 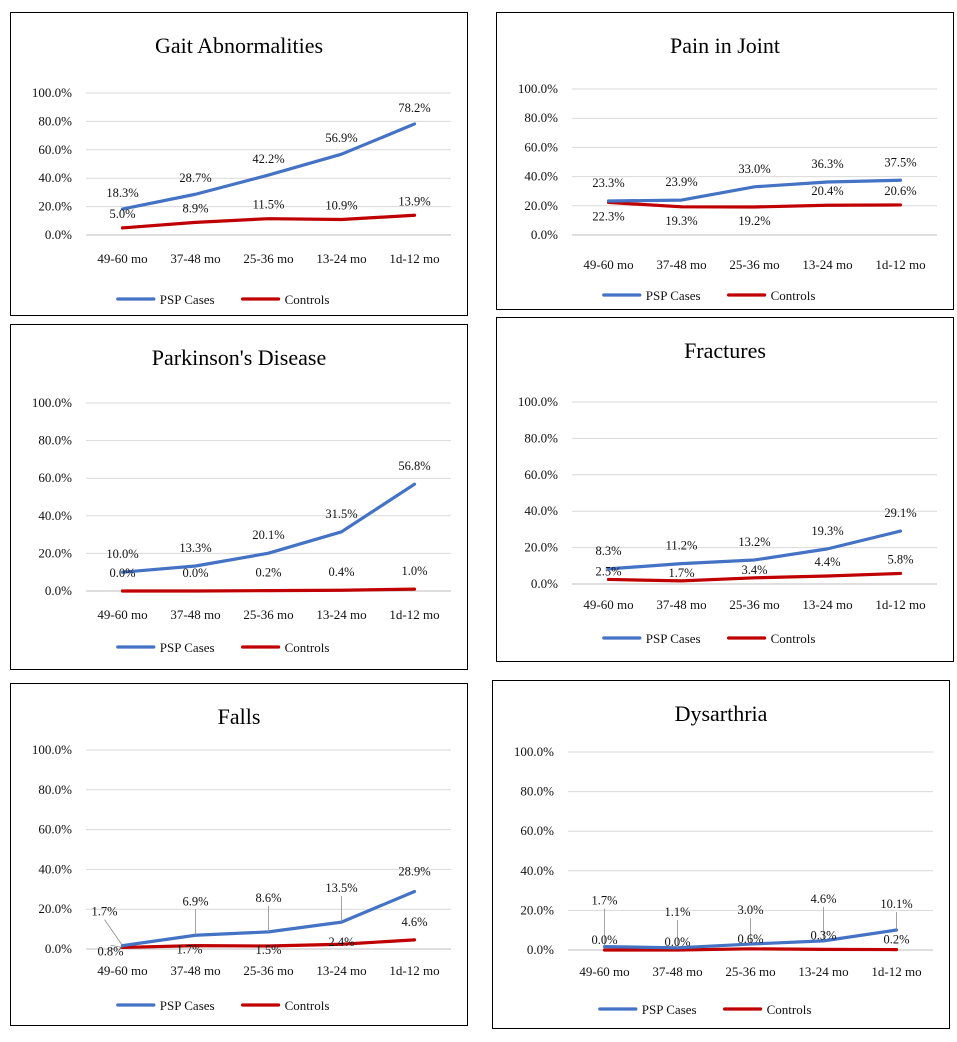 What do you see at coordinates (341, 888) in the screenshot?
I see `data-label-psp-cases: 13.5%` at bounding box center [341, 888].